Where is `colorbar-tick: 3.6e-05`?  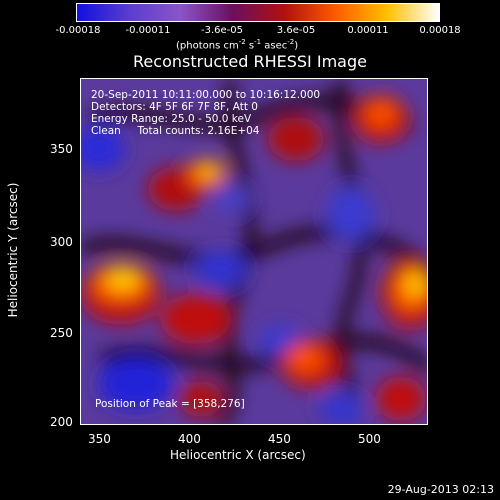
colorbar-tick: 3.6e-05 is located at coordinates (296, 30).